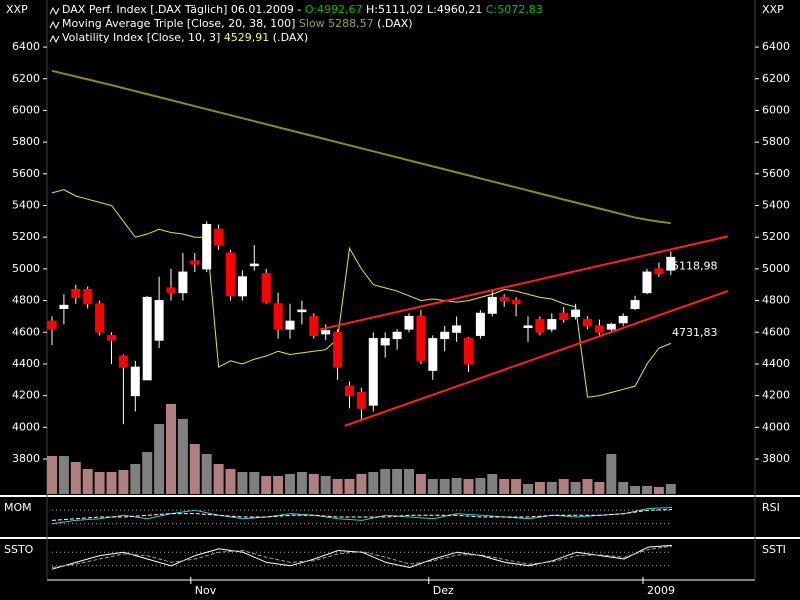  I want to click on legend-text: H:5111,02 L:4960,21, so click(424, 9).